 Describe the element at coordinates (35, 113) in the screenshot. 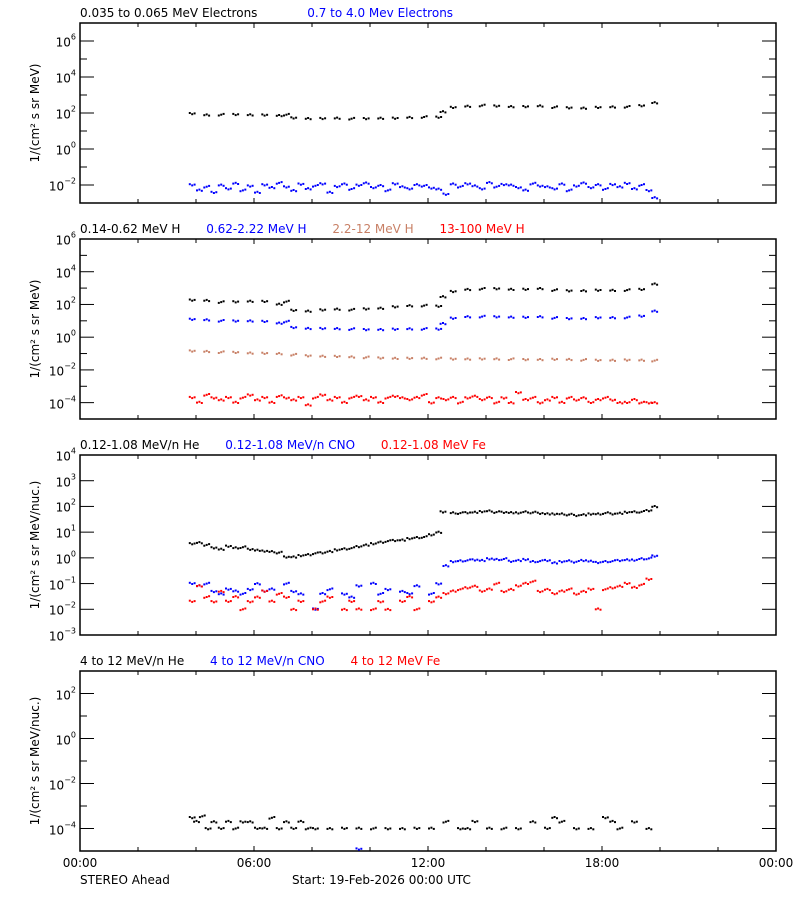

I see `panel-1-ylabel: 1/(cm² s sr MeV)` at that location.